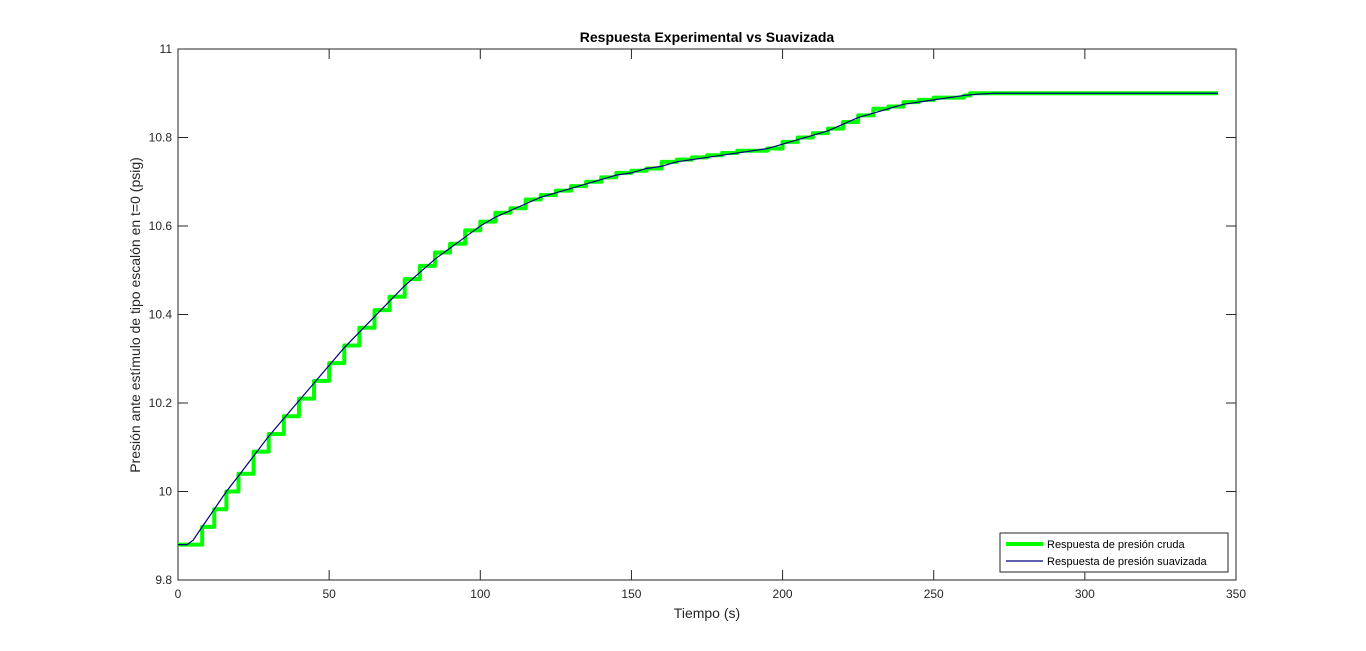 The width and height of the screenshot is (1366, 651). What do you see at coordinates (163, 580) in the screenshot?
I see `y-tick-label: 9.8` at bounding box center [163, 580].